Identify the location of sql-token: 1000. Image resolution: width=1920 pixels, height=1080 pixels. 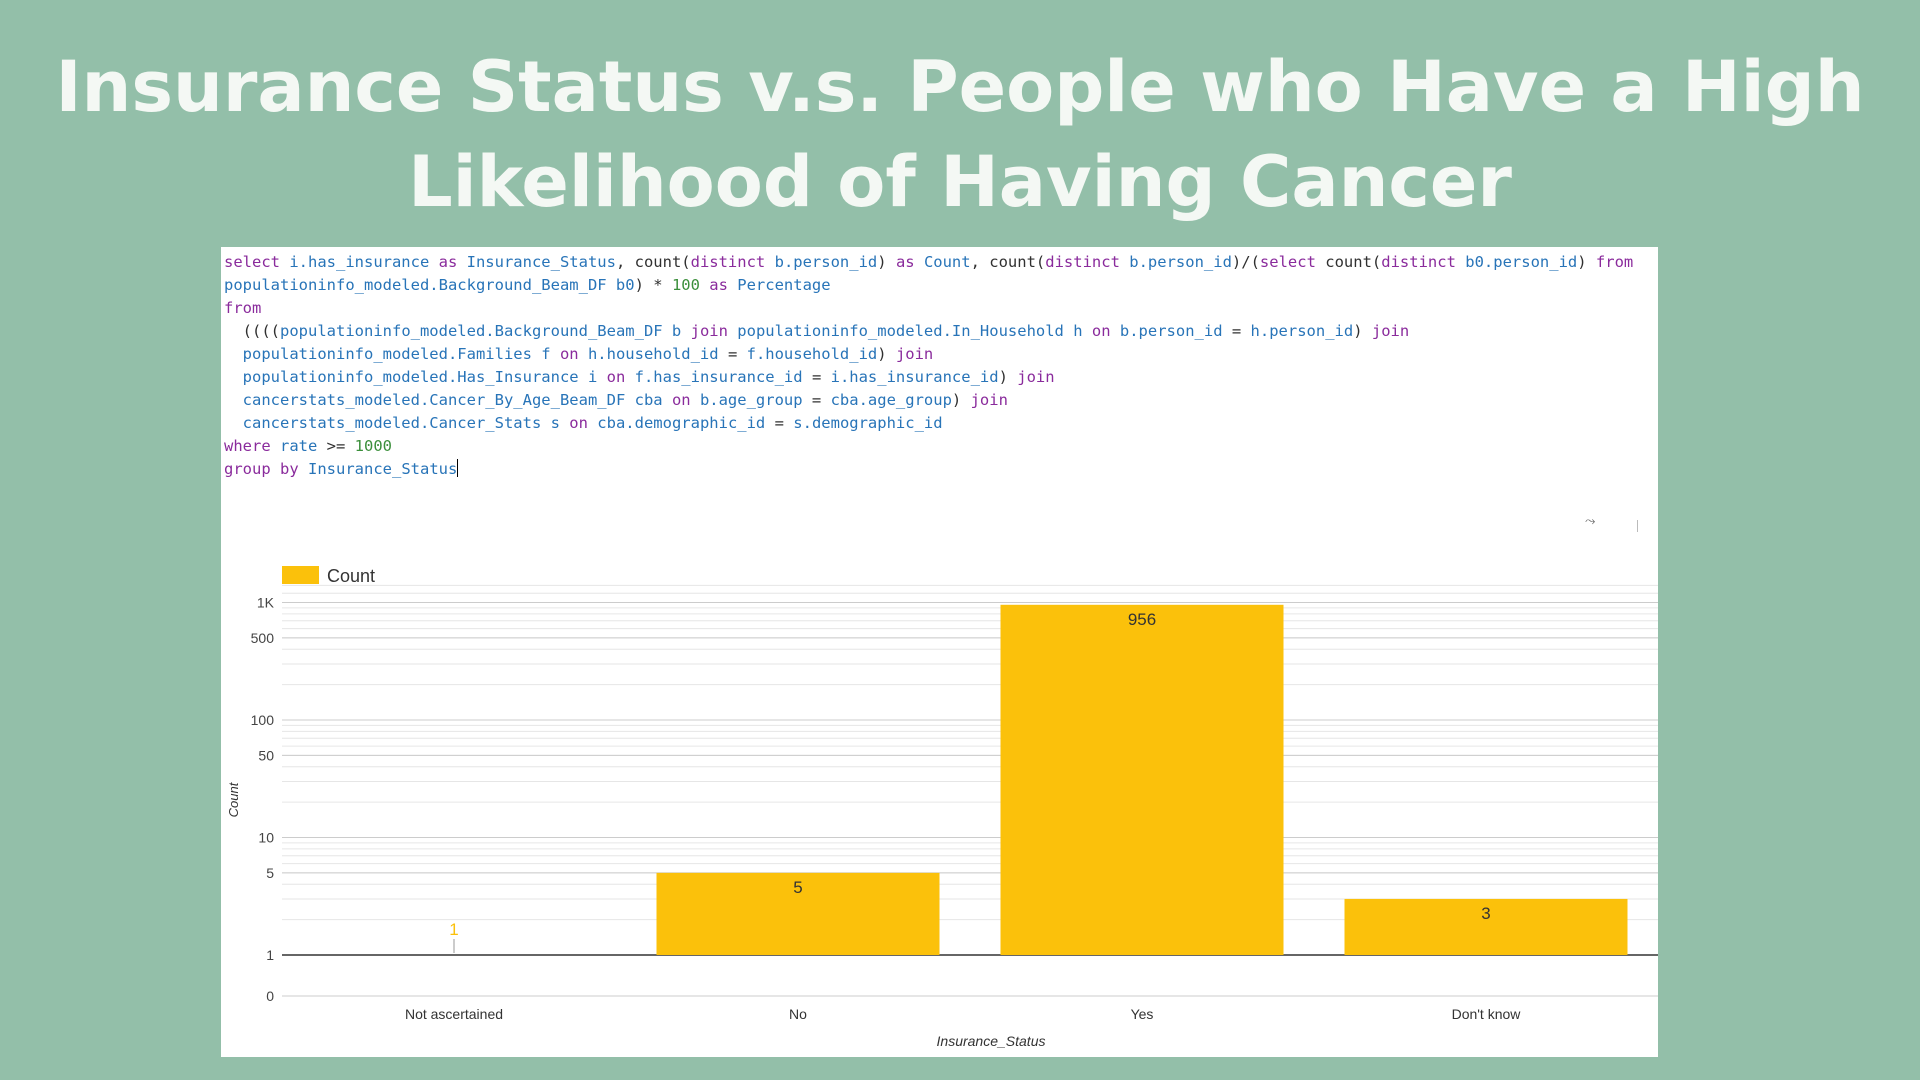
(373, 446).